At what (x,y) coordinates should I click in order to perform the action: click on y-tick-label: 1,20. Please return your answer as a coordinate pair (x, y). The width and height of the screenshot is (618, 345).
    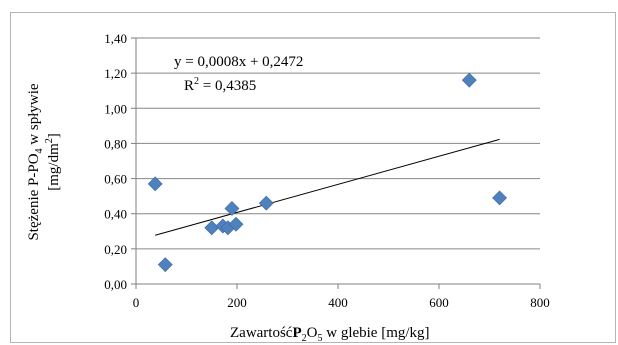
    Looking at the image, I should click on (115, 73).